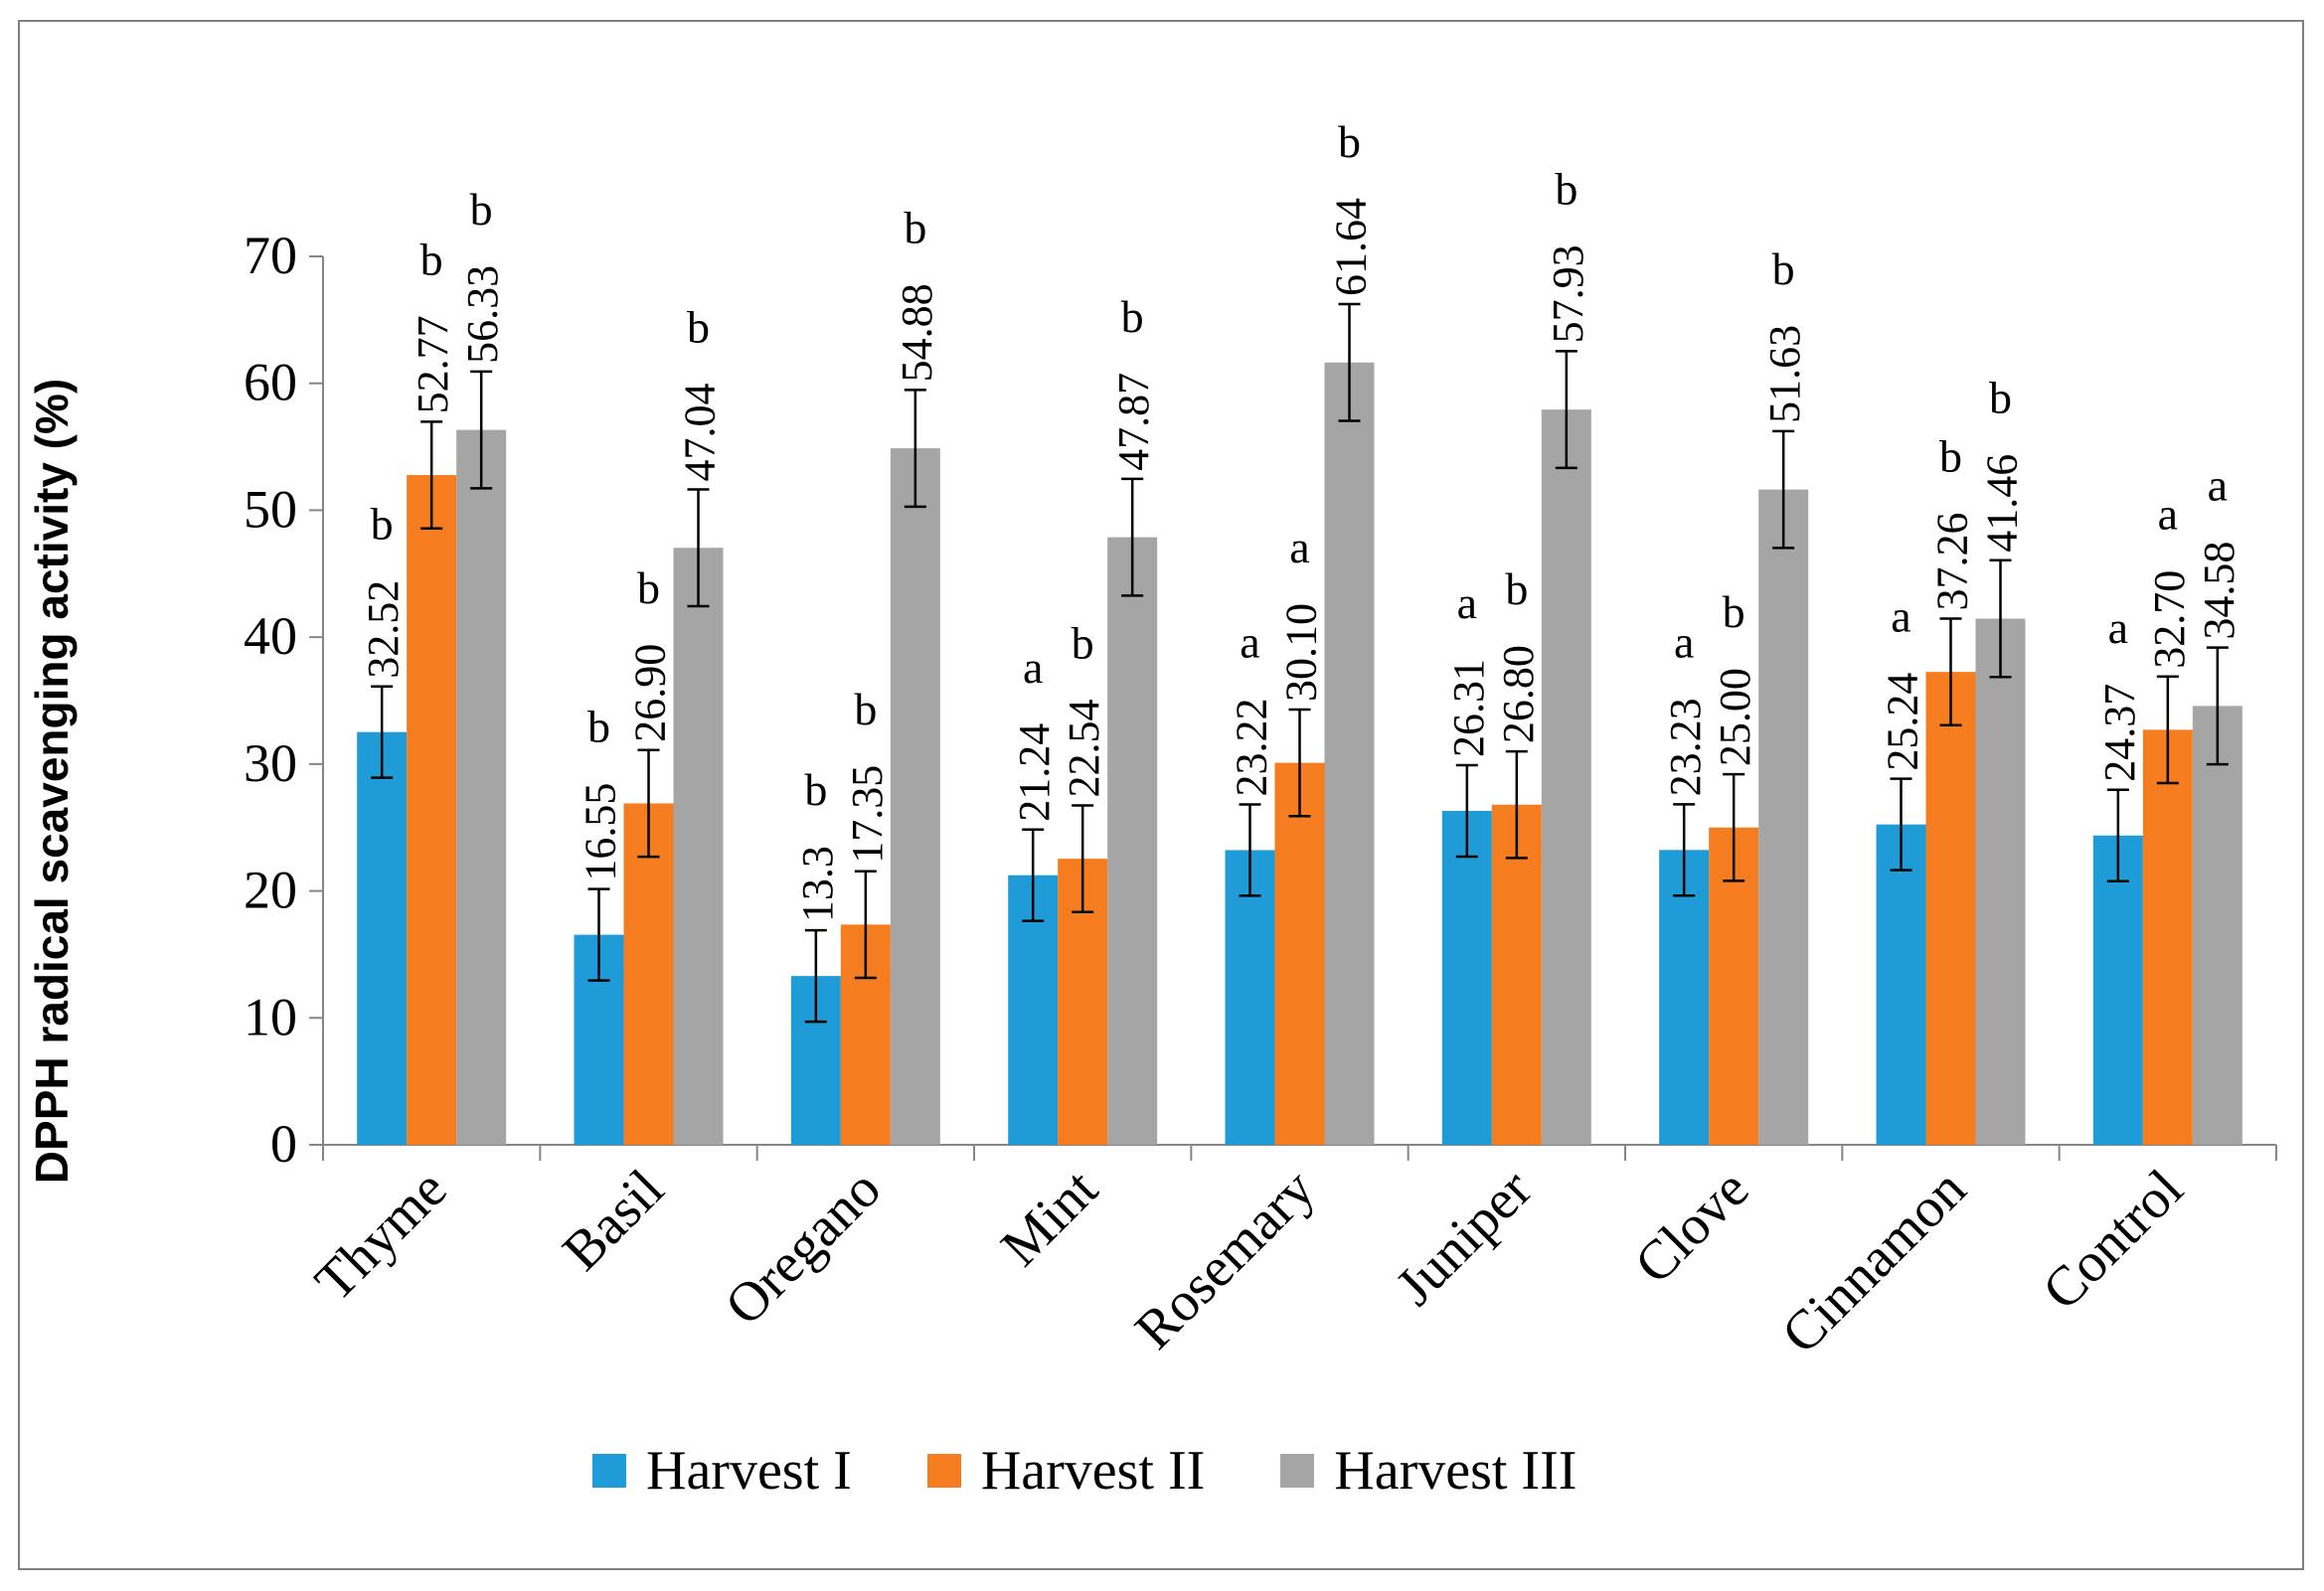 The image size is (2324, 1591). What do you see at coordinates (1034, 772) in the screenshot?
I see `value-label-harvest-i-mint: 21.24` at bounding box center [1034, 772].